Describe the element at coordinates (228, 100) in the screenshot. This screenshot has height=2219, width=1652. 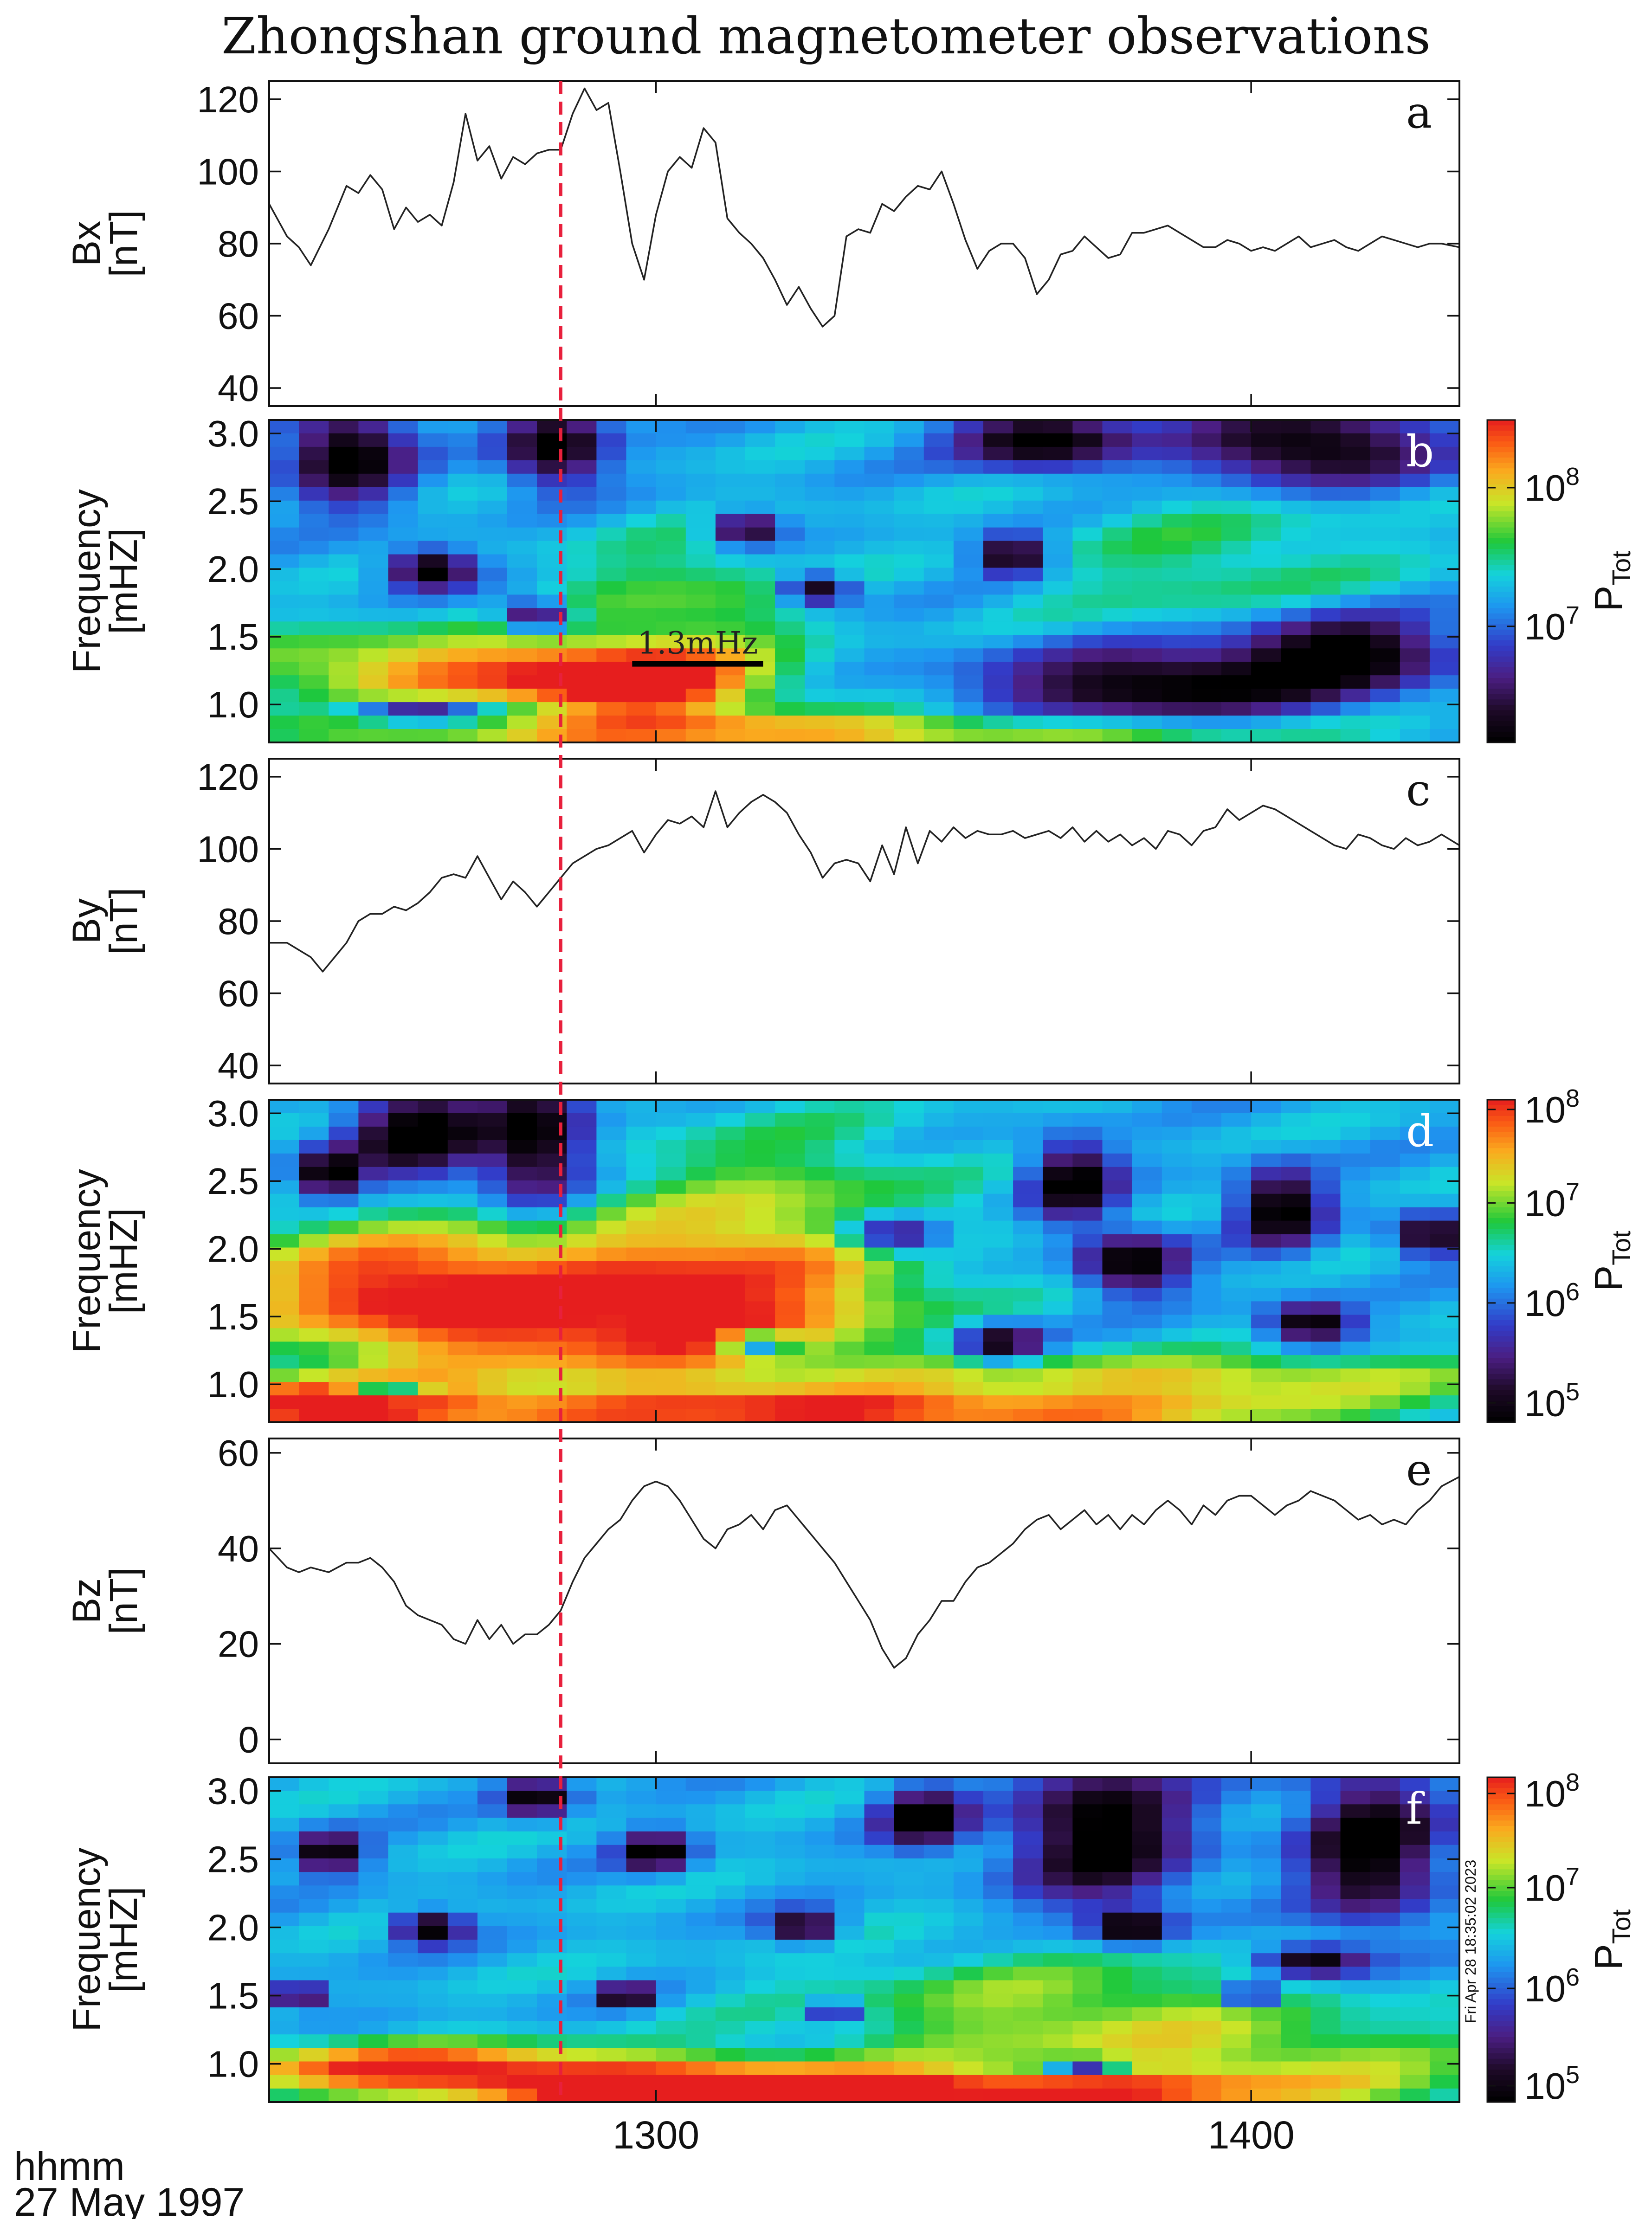
I see `y-tick-label: 120` at that location.